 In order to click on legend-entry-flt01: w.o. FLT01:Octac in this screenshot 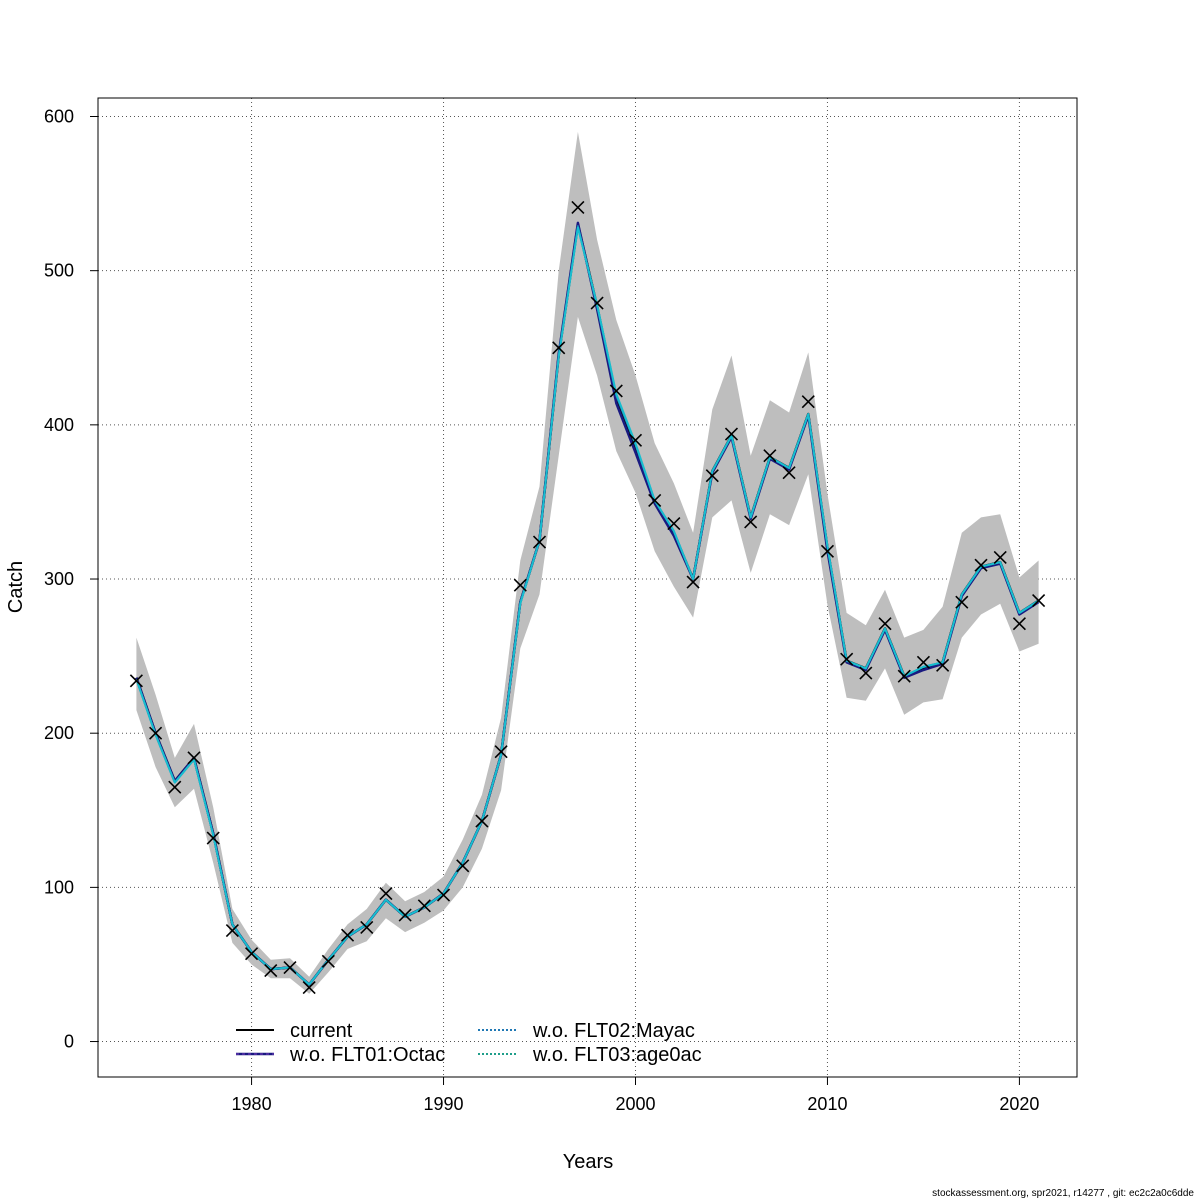, I will do `click(340, 1055)`.